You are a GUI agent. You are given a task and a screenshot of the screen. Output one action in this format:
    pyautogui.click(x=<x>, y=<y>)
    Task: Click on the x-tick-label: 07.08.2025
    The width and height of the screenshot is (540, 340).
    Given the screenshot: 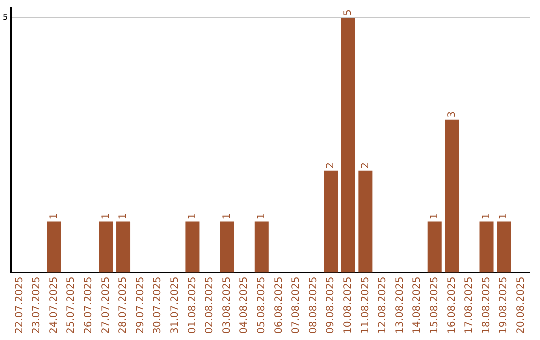 What is the action you would take?
    pyautogui.click(x=296, y=305)
    